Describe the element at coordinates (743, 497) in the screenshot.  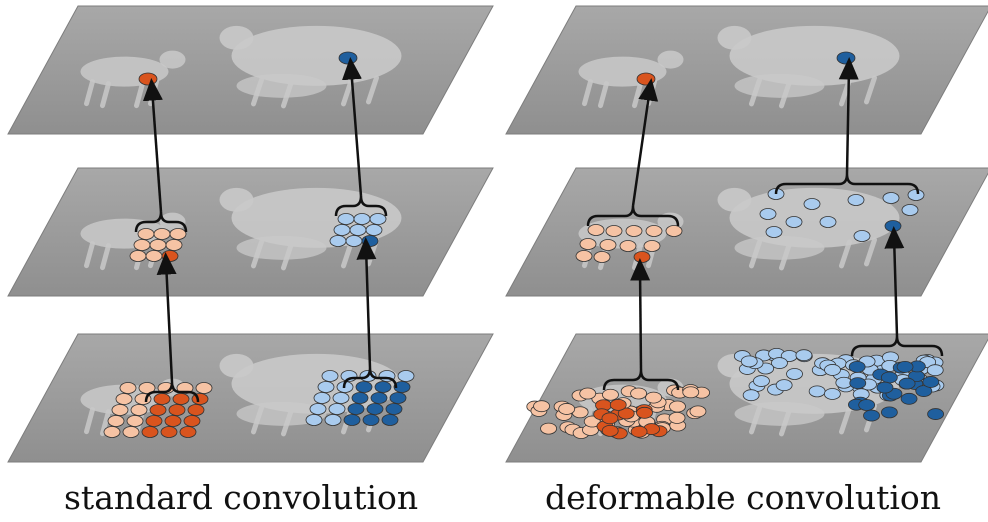
I see `caption-deformable-convolution: deformable convolution` at that location.